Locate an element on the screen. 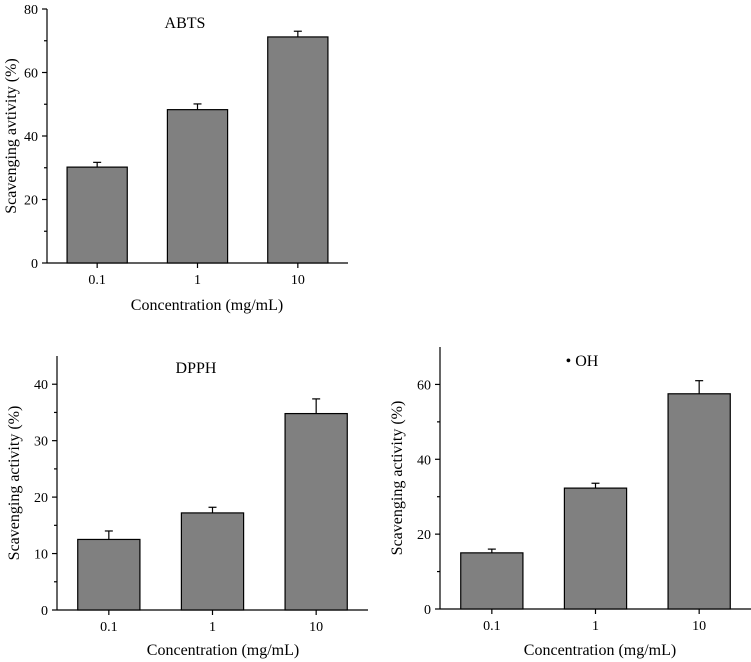 Image resolution: width=751 pixels, height=662 pixels. chart-title: • OH is located at coordinates (582, 361).